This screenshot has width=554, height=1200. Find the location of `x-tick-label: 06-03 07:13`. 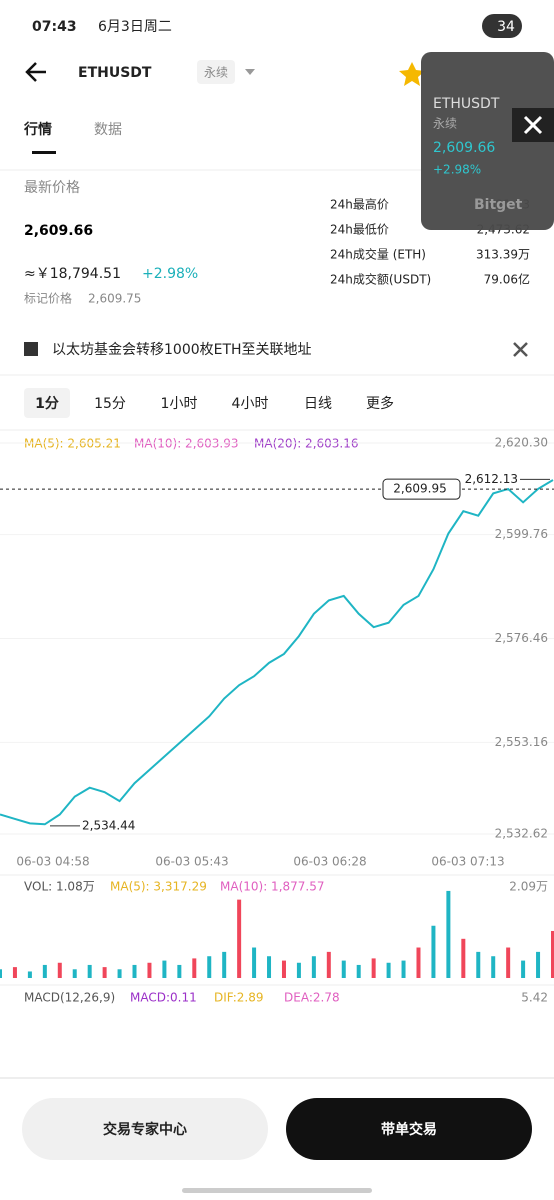

x-tick-label: 06-03 07:13 is located at coordinates (467, 862).